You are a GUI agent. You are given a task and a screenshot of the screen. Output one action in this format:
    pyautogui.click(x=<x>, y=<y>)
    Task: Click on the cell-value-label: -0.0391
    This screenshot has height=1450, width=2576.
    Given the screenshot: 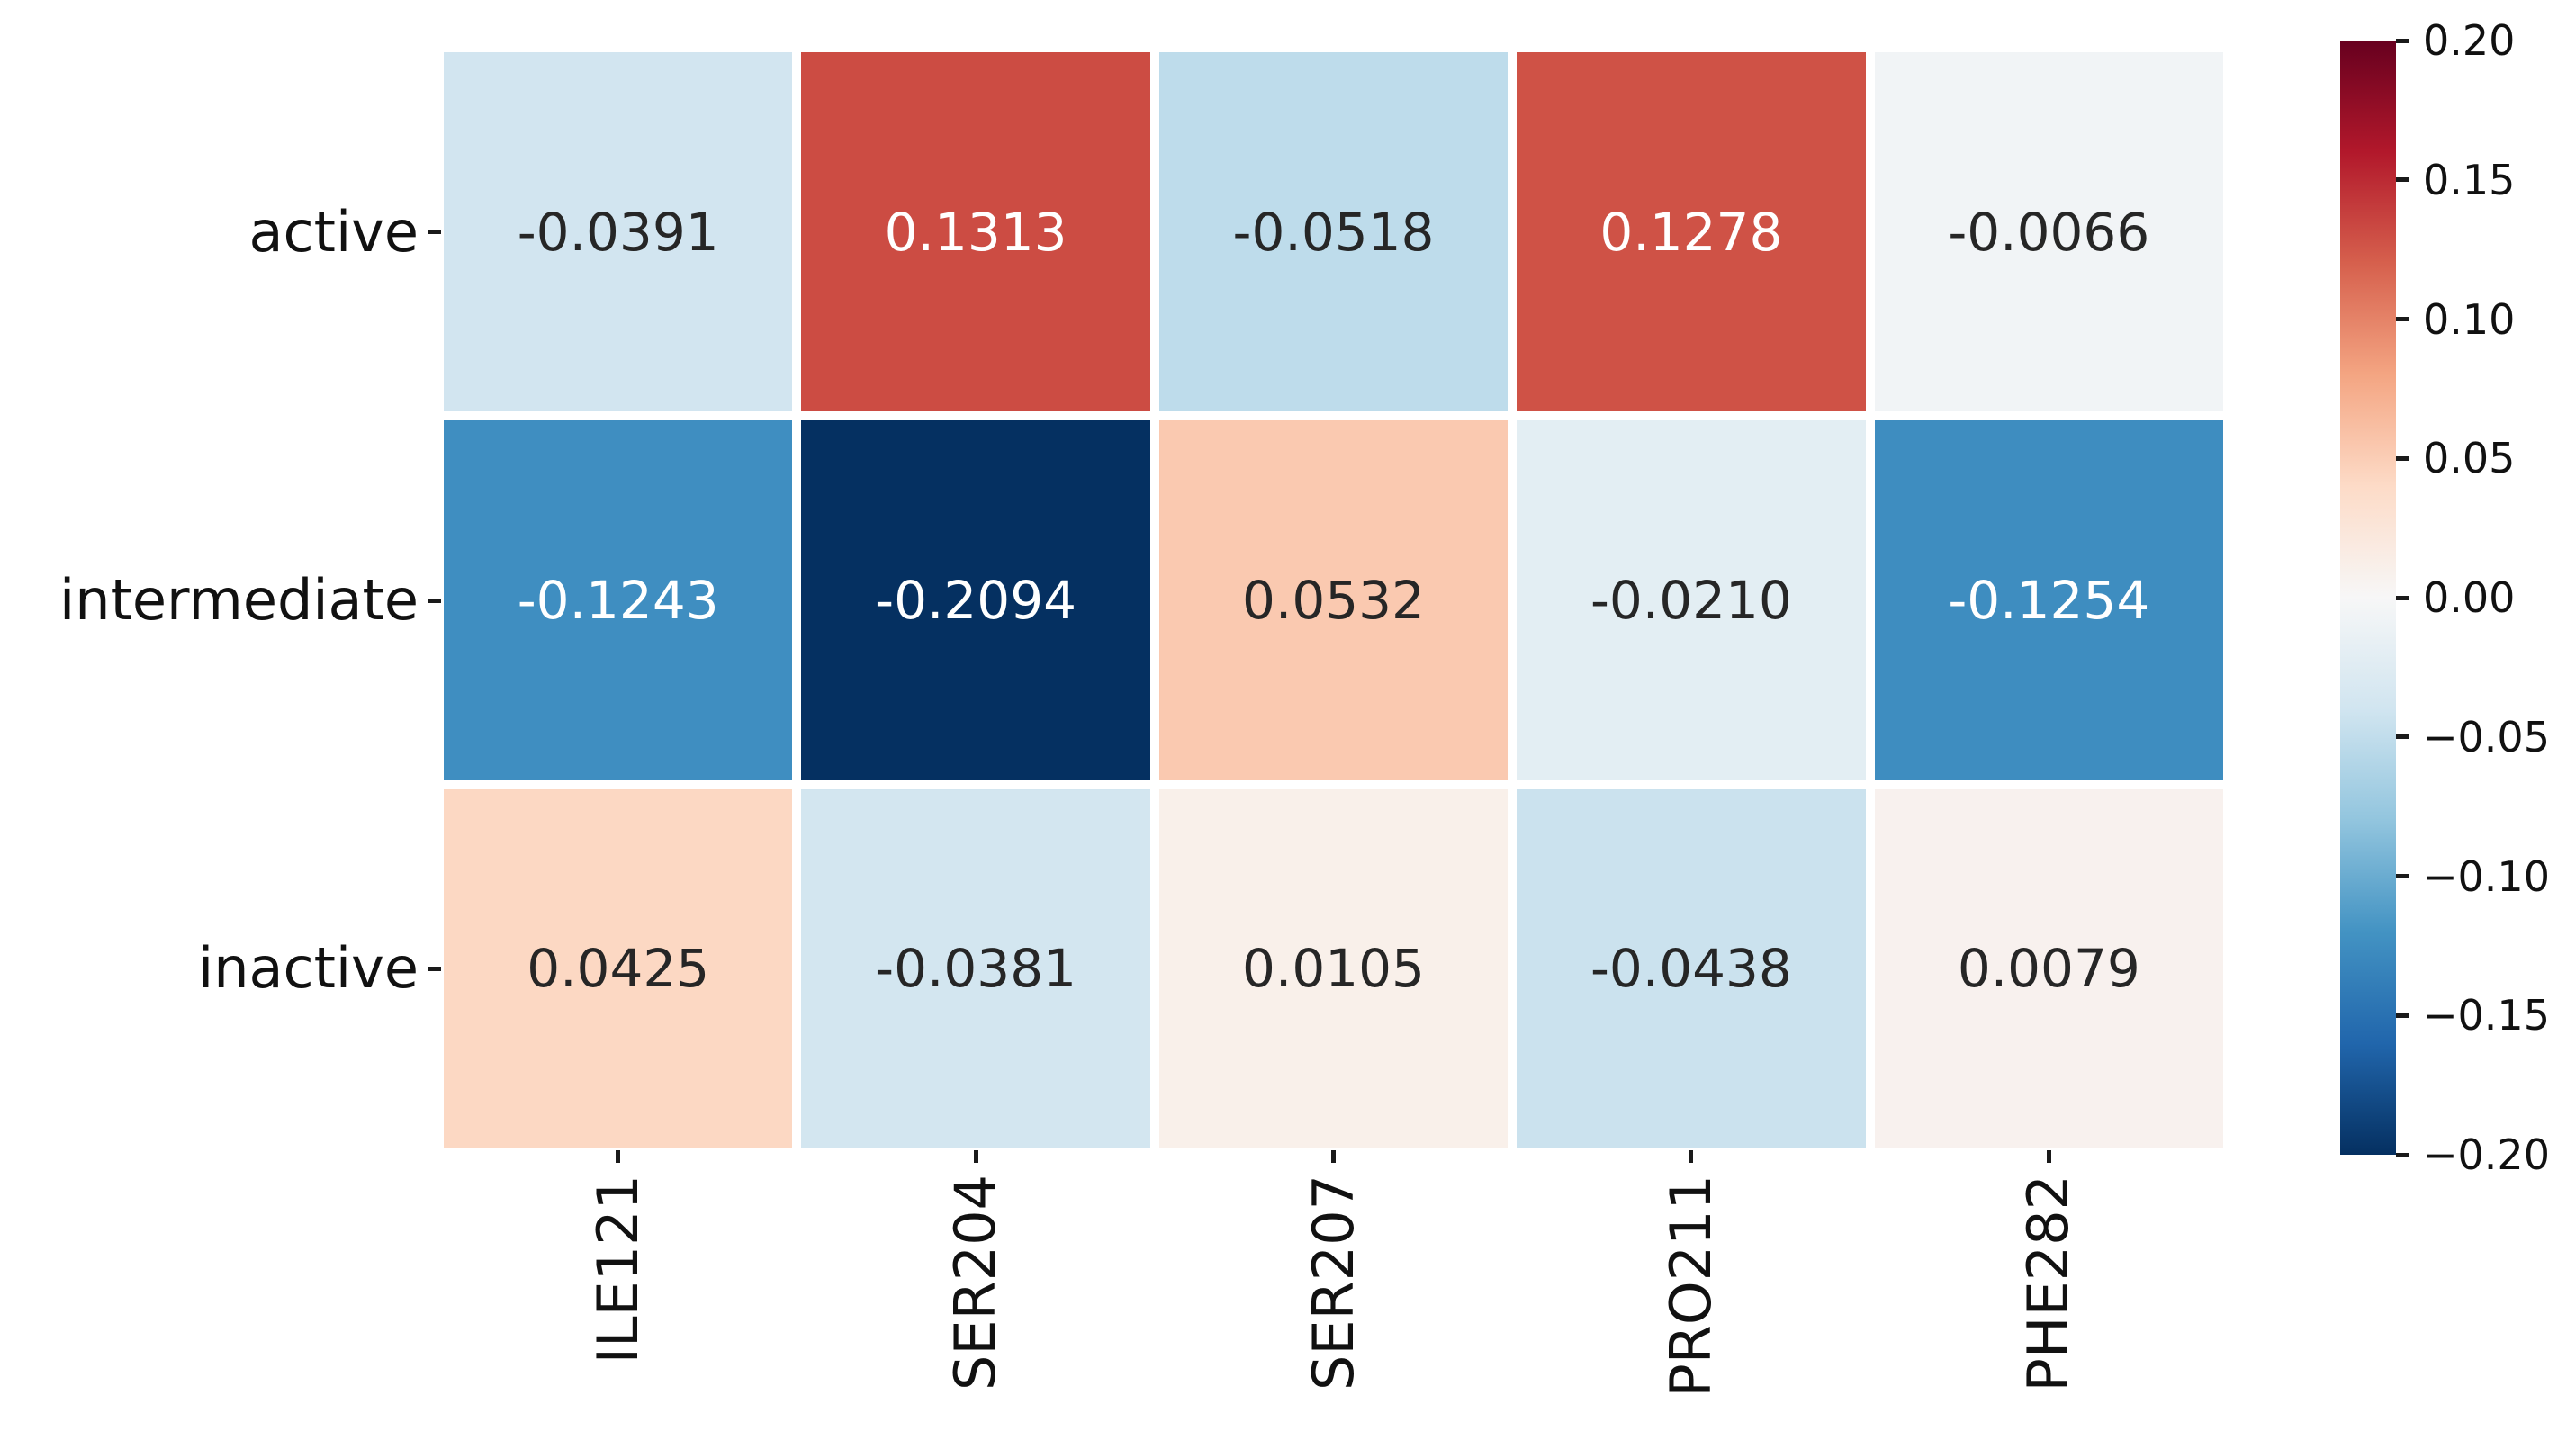 What is the action you would take?
    pyautogui.click(x=618, y=232)
    